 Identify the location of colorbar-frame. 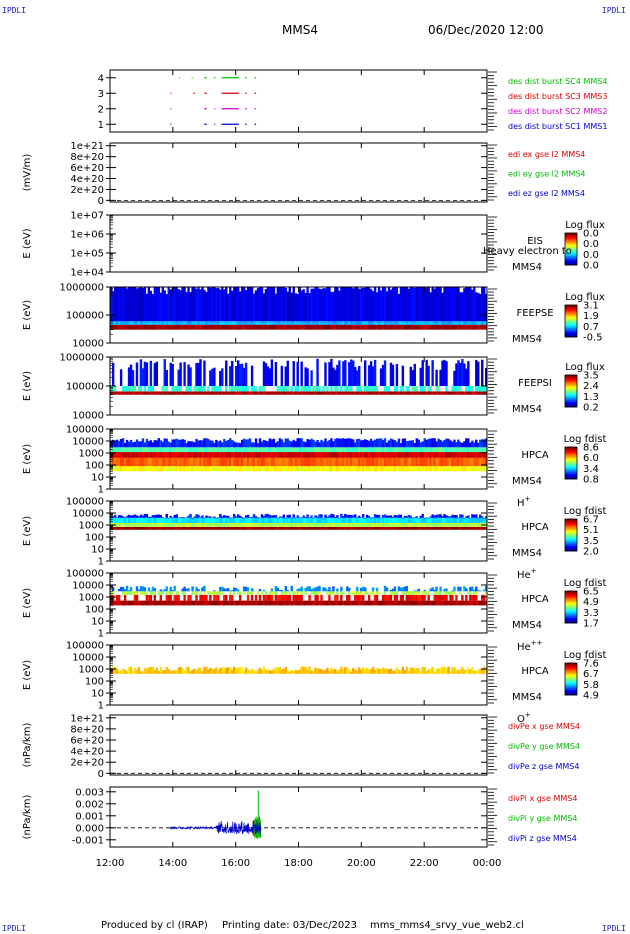
(571, 607).